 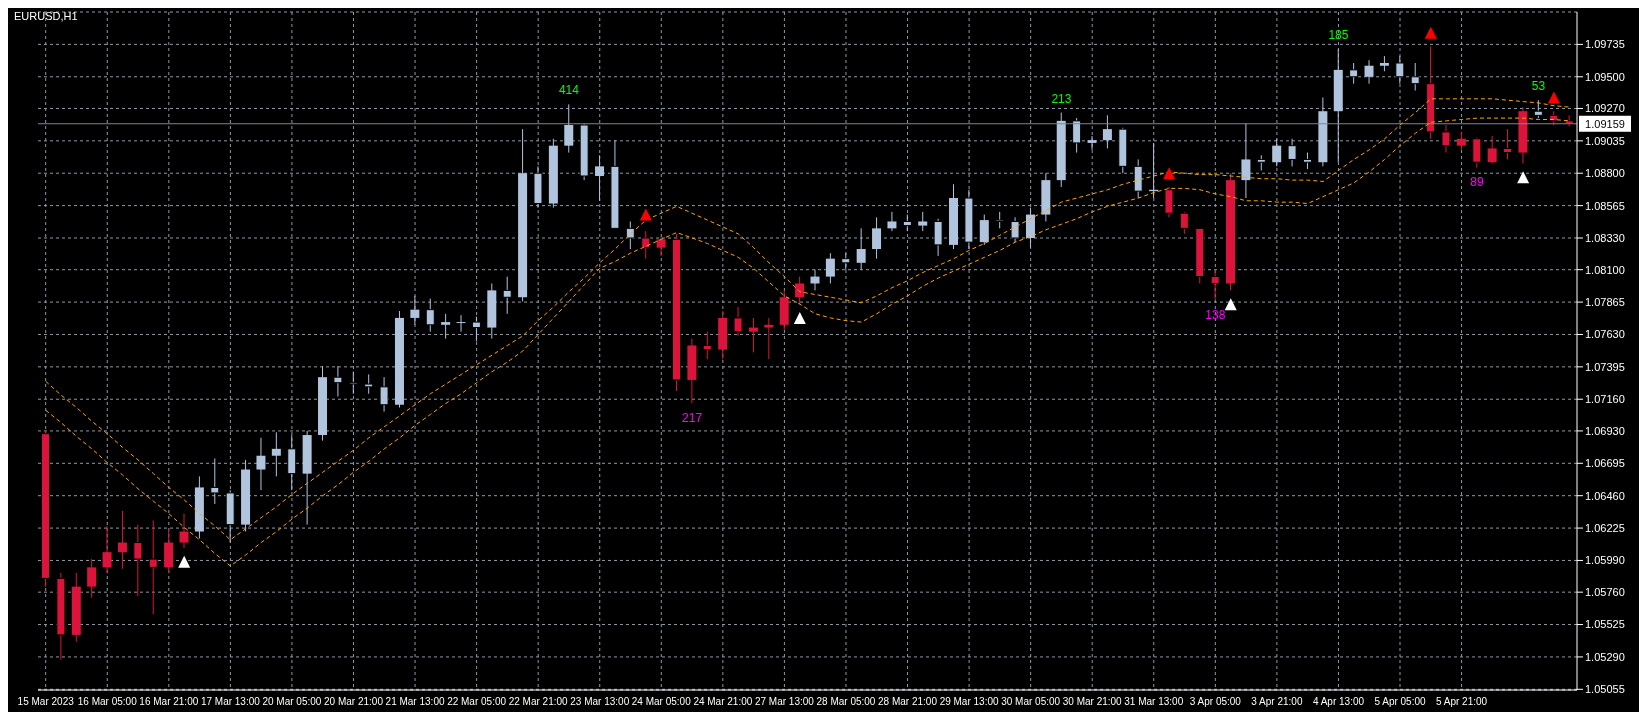 What do you see at coordinates (169, 702) in the screenshot?
I see `x-tick-label: 16 Mar 21:00` at bounding box center [169, 702].